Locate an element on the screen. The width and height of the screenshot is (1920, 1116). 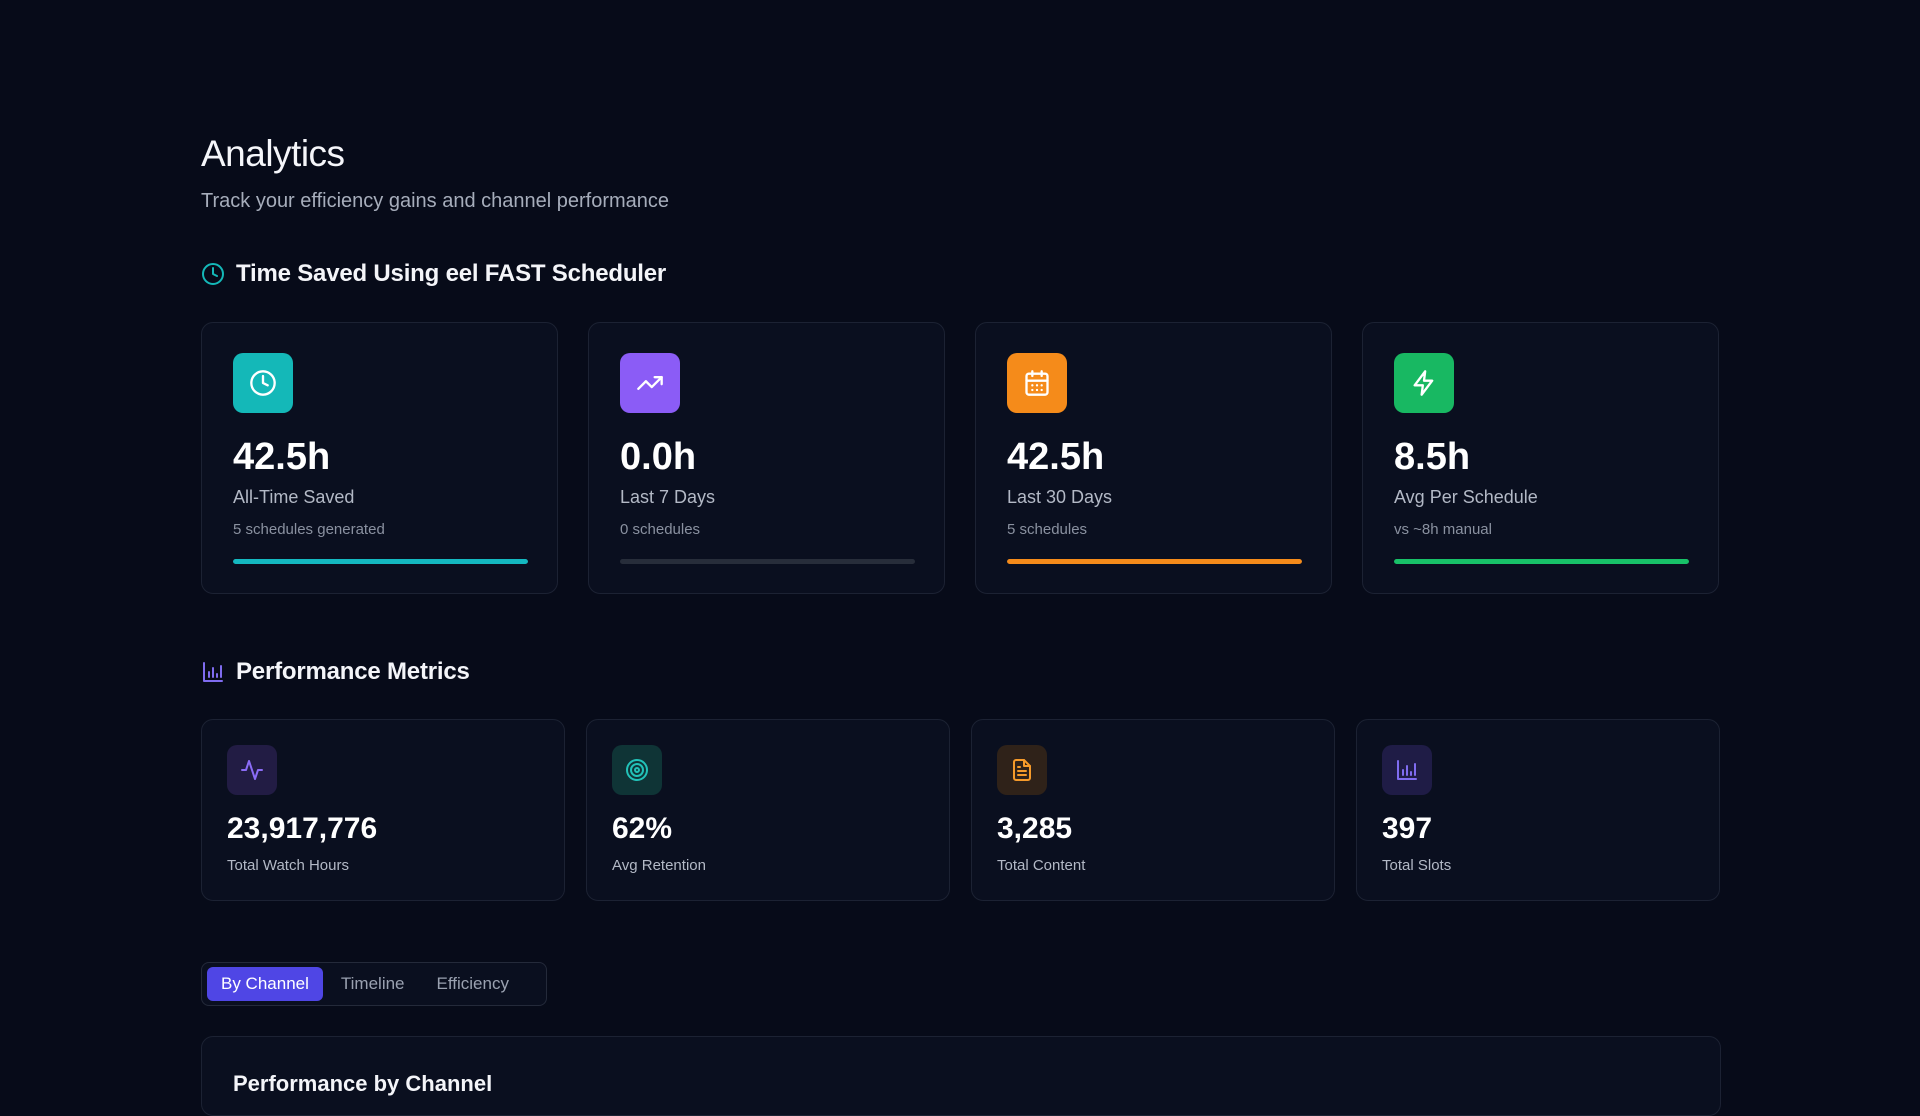
card-label: Avg Per Schedule is located at coordinates (1466, 497).